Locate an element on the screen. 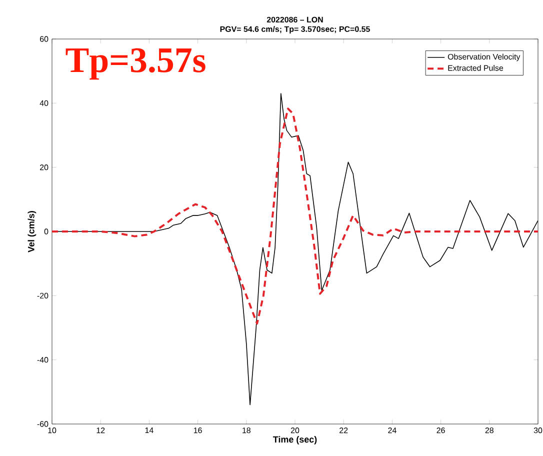 This screenshot has width=543, height=456. annotation: Tp=3.57s is located at coordinates (136, 64).